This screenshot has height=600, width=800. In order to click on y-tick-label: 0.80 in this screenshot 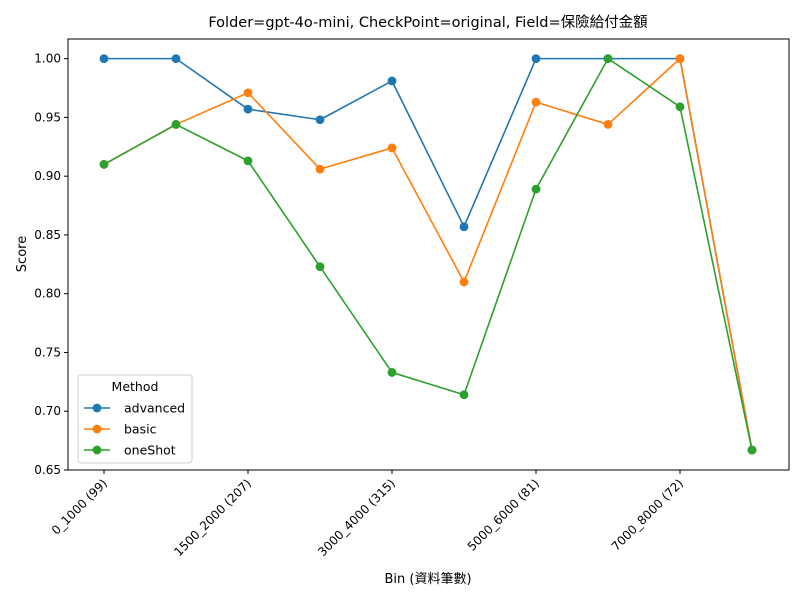, I will do `click(47, 294)`.